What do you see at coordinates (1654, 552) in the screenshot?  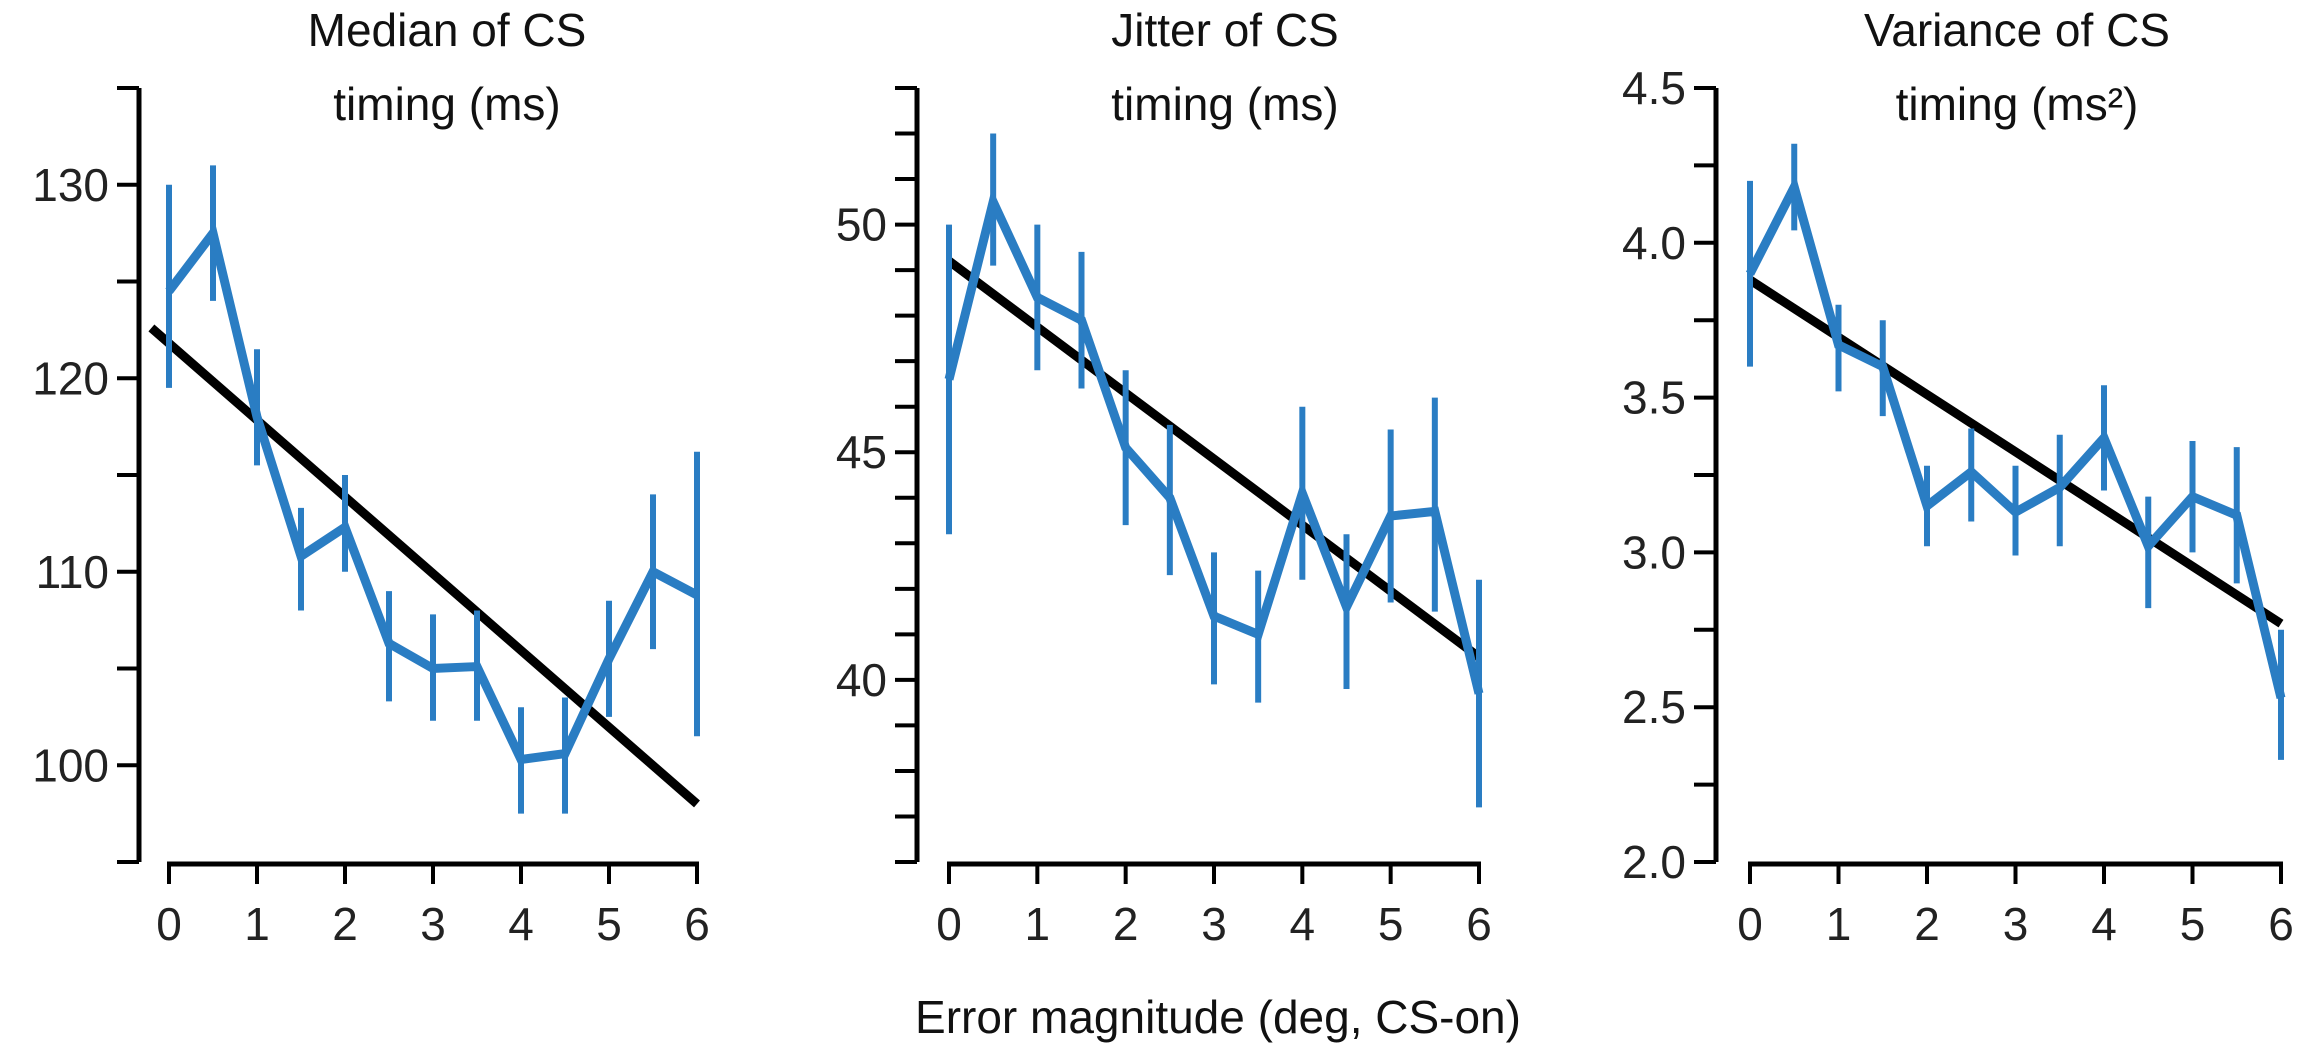 I see `y-tick-label: 3.0` at bounding box center [1654, 552].